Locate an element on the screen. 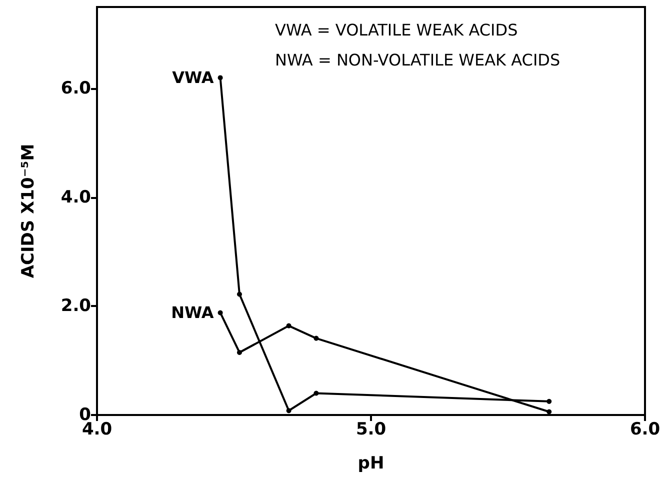 This screenshot has height=492, width=671. x-tick-label: 6.0 is located at coordinates (645, 430).